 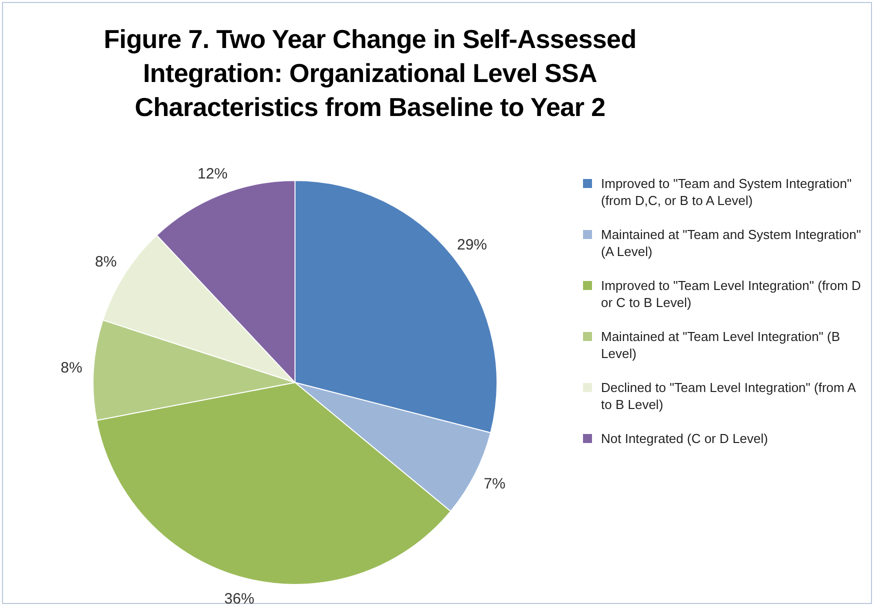 I want to click on data-label: 36%, so click(x=239, y=598).